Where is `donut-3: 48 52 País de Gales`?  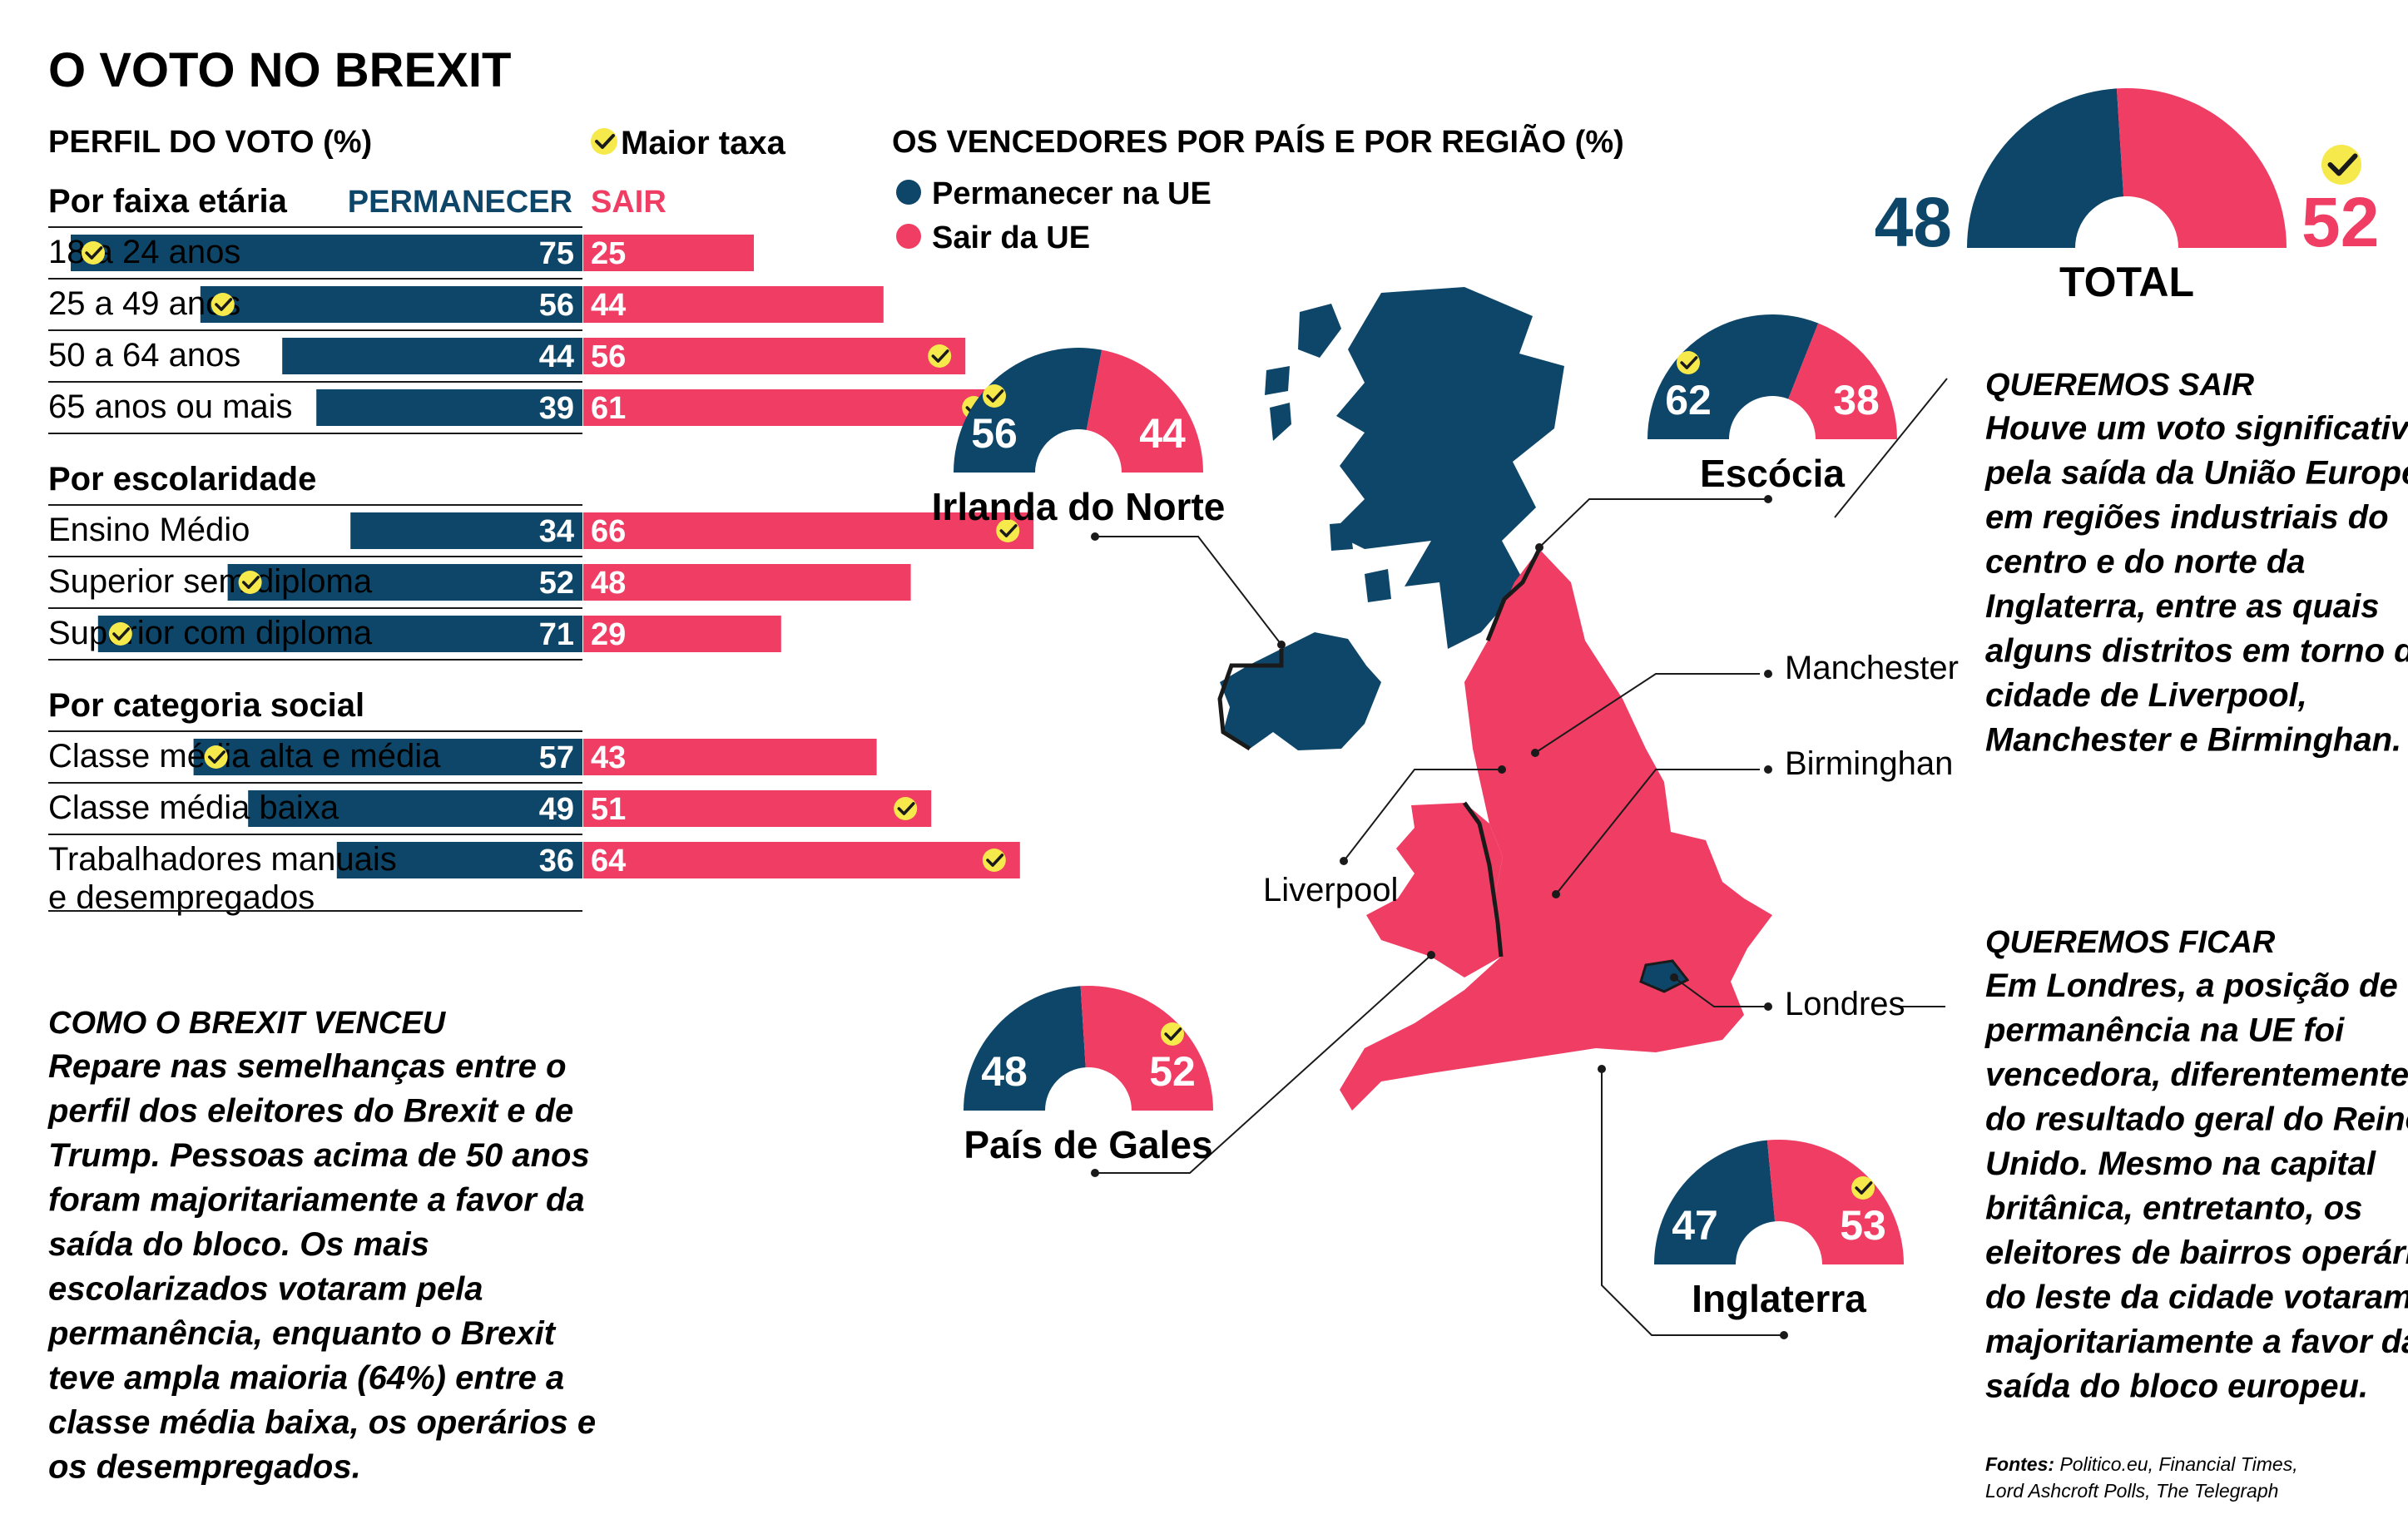 donut-3: 48 52 País de Gales is located at coordinates (1088, 1076).